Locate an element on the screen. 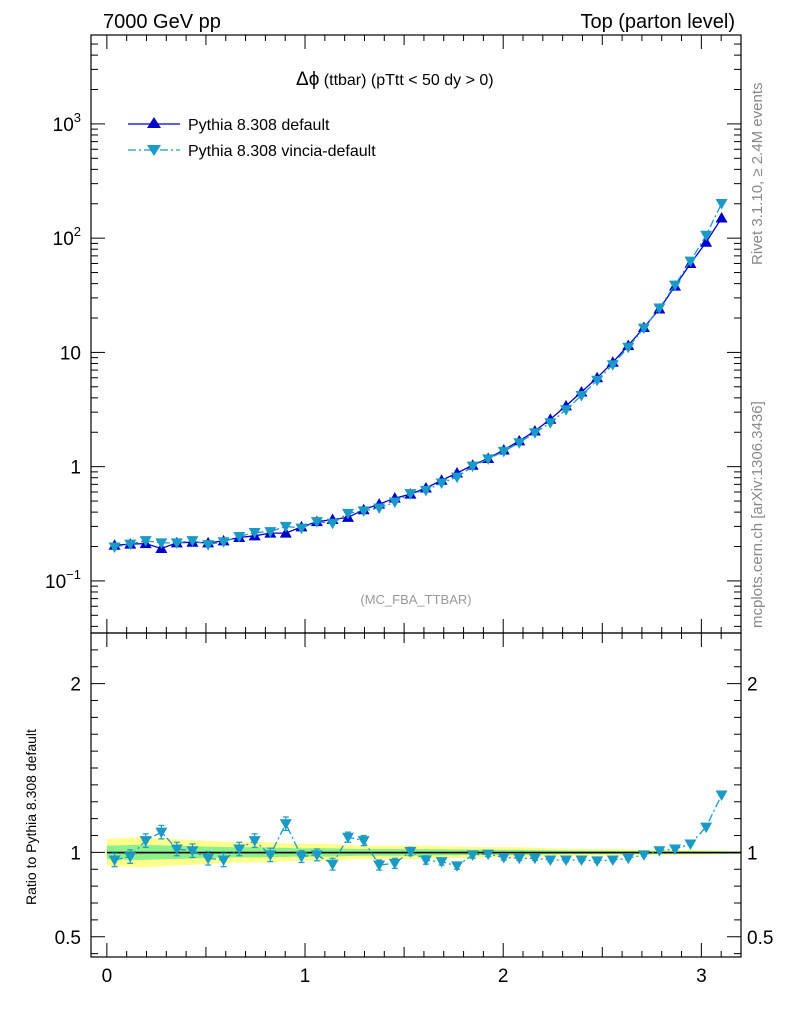 This screenshot has height=1024, width=786. y-tick-label: 10⁻¹ is located at coordinates (63, 580).